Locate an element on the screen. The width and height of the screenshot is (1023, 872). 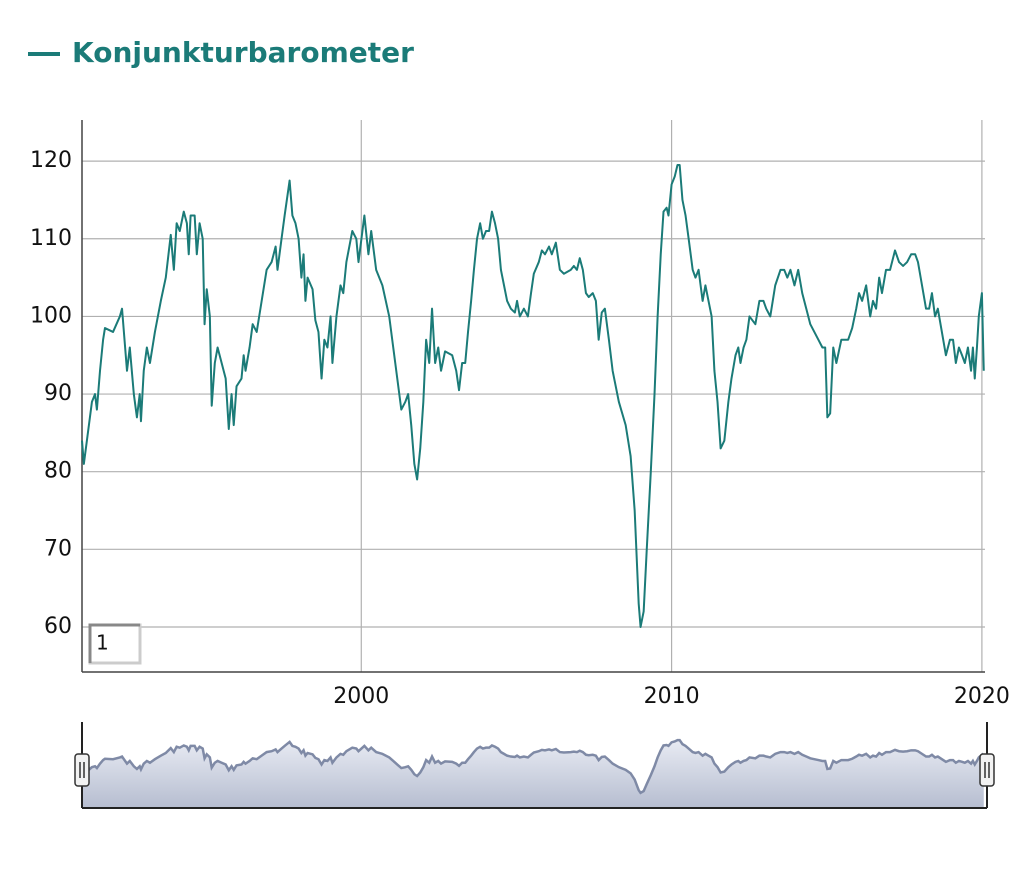
x-tick-label: 2000 is located at coordinates (361, 696).